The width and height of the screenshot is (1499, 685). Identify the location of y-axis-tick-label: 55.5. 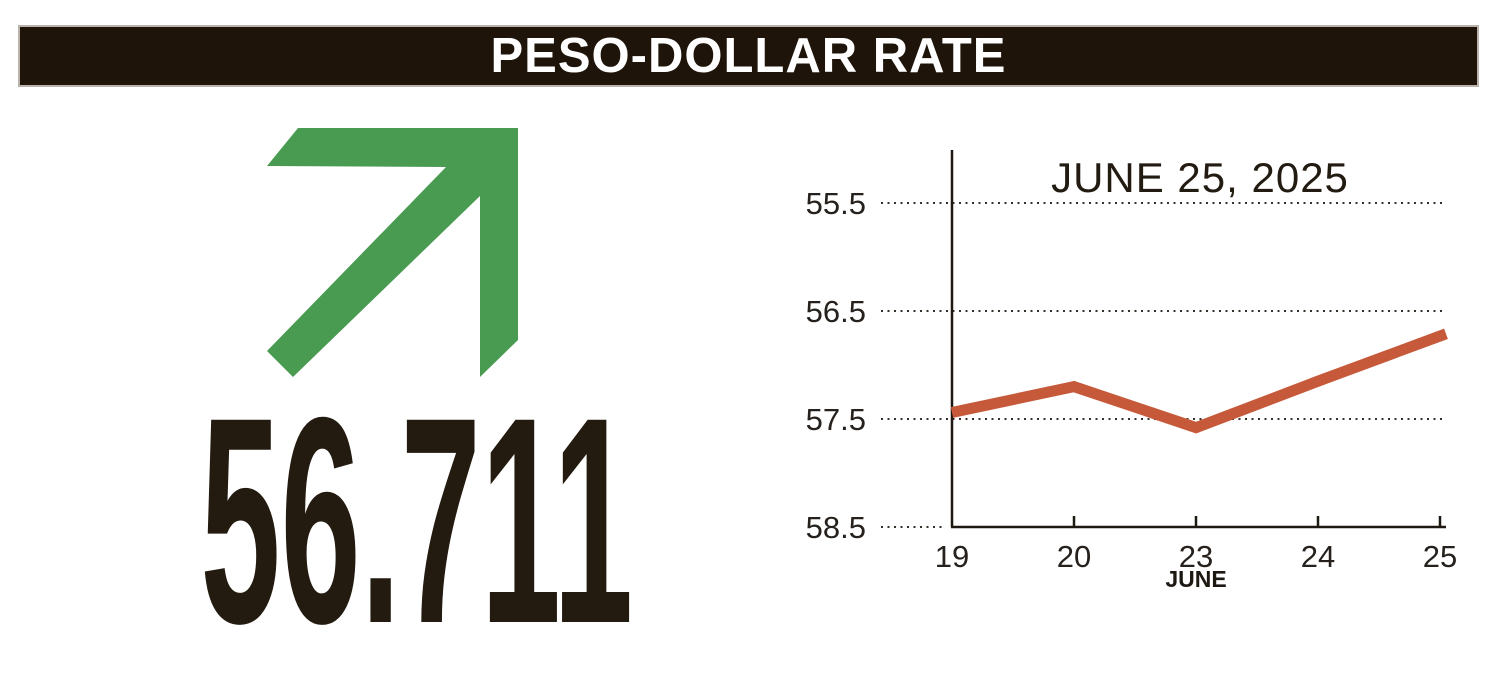
(836, 203).